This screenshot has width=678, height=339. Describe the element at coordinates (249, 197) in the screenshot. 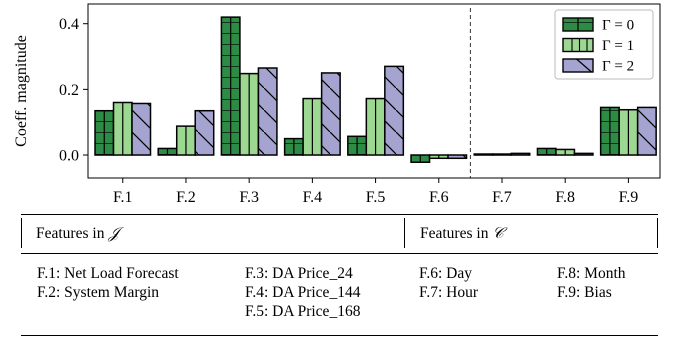

I see `xtick-label-F.3: F.3` at that location.